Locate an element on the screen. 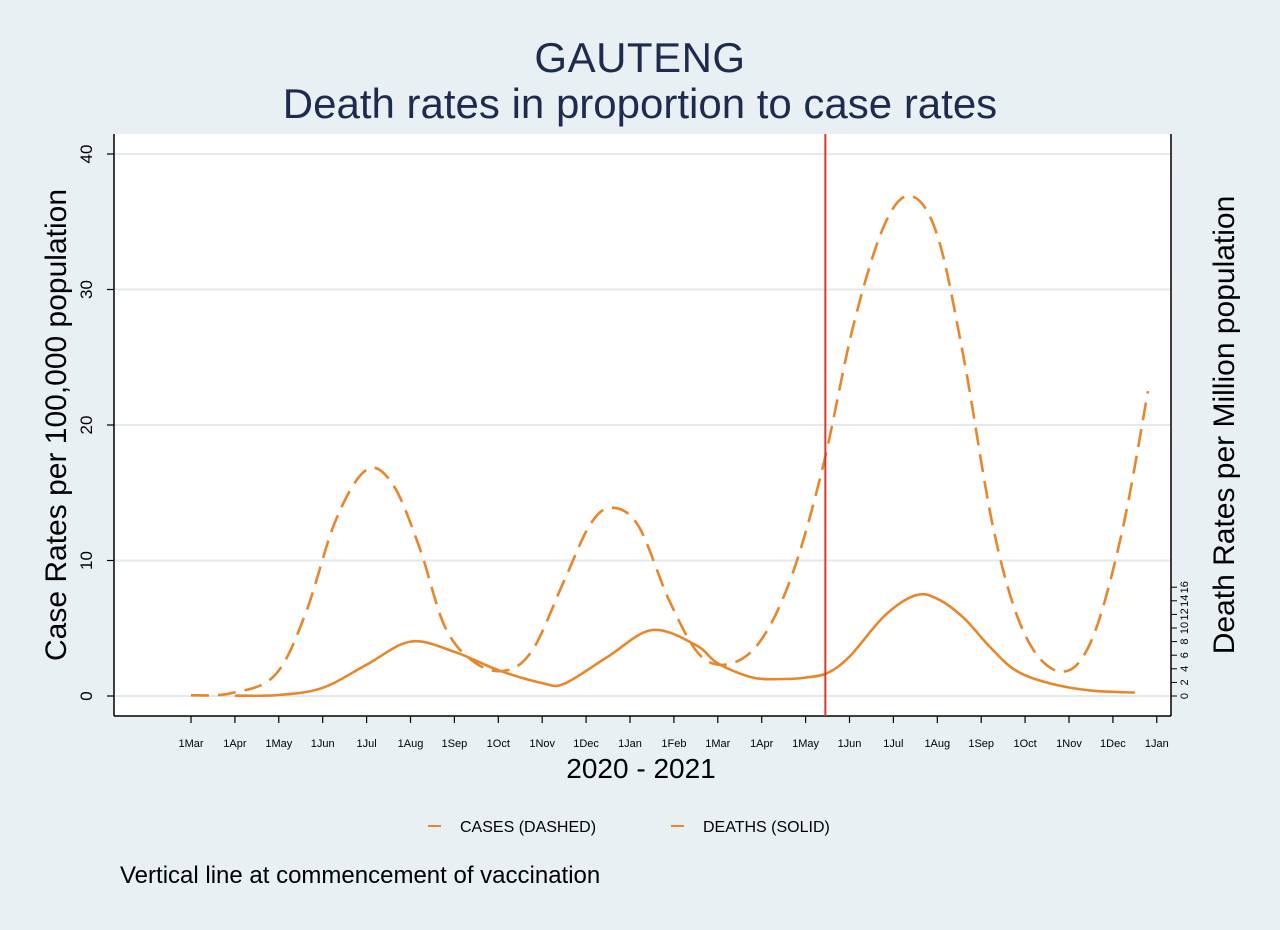 The height and width of the screenshot is (930, 1280). y-right-tick-label: 4 is located at coordinates (1185, 669).